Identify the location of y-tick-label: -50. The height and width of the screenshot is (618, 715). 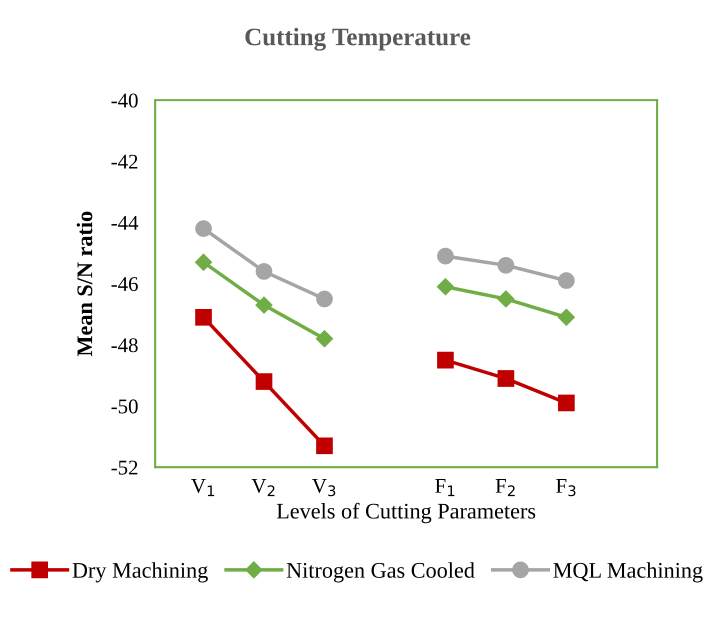
(124, 406).